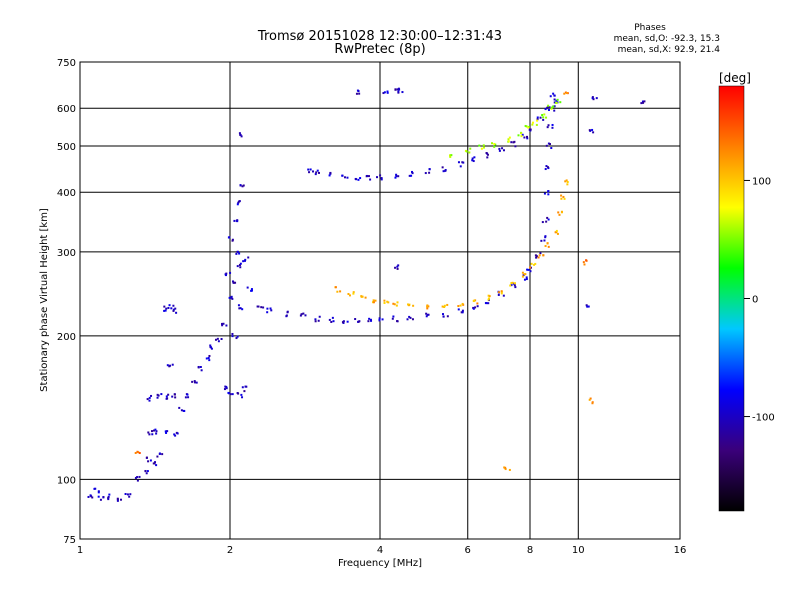  What do you see at coordinates (731, 298) in the screenshot?
I see `colorbar` at bounding box center [731, 298].